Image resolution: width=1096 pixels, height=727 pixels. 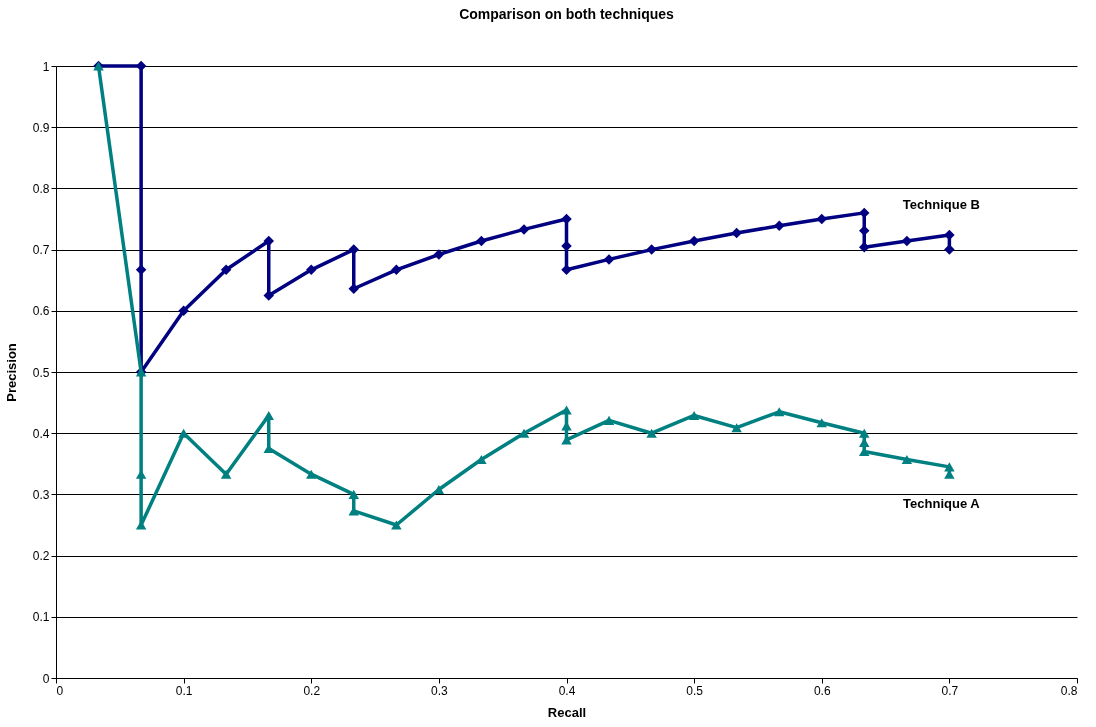 I want to click on x-tick-label: 0.2, so click(x=312, y=690).